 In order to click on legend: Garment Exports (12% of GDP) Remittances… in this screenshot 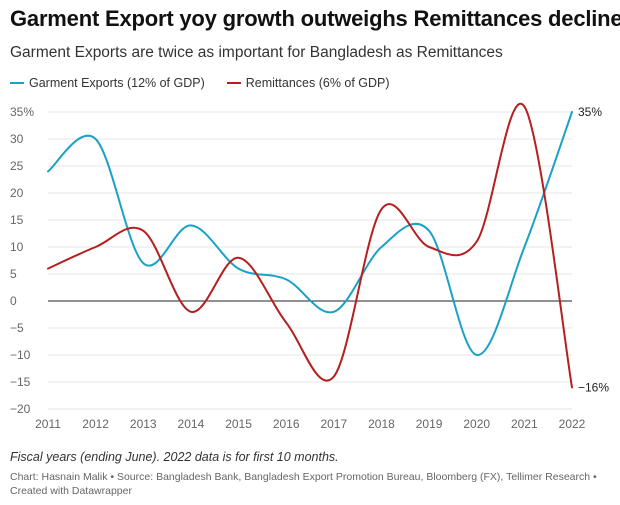, I will do `click(211, 83)`.